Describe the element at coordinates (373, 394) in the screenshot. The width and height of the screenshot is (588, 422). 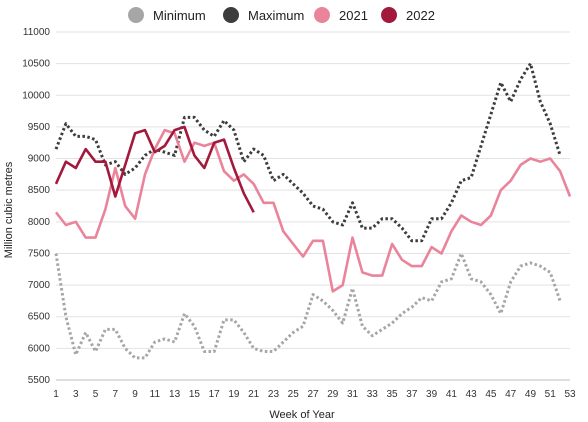
I see `x-tick-label: 33` at that location.